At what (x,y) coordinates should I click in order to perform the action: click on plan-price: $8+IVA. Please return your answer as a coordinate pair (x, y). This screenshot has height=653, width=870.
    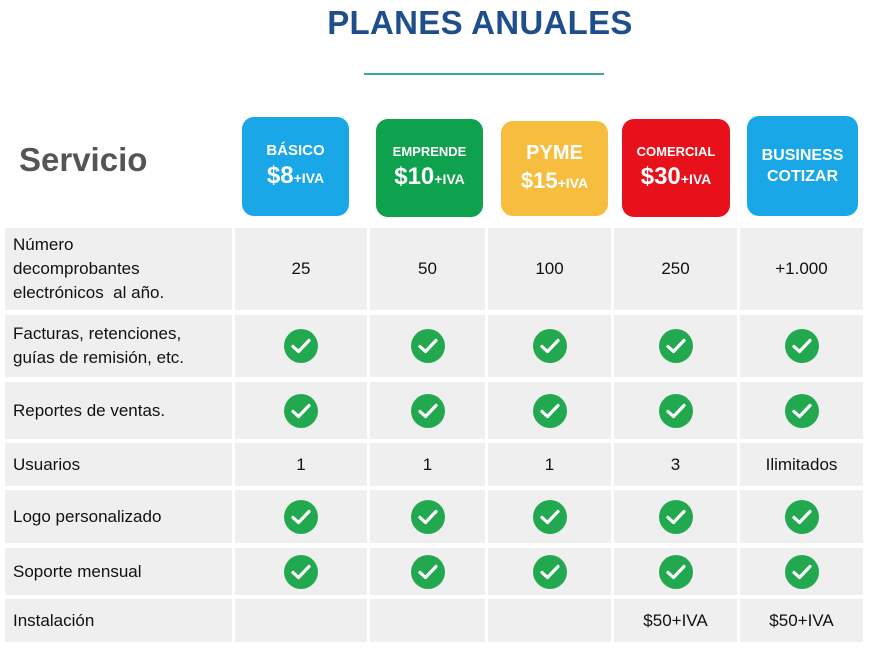
    Looking at the image, I should click on (295, 177).